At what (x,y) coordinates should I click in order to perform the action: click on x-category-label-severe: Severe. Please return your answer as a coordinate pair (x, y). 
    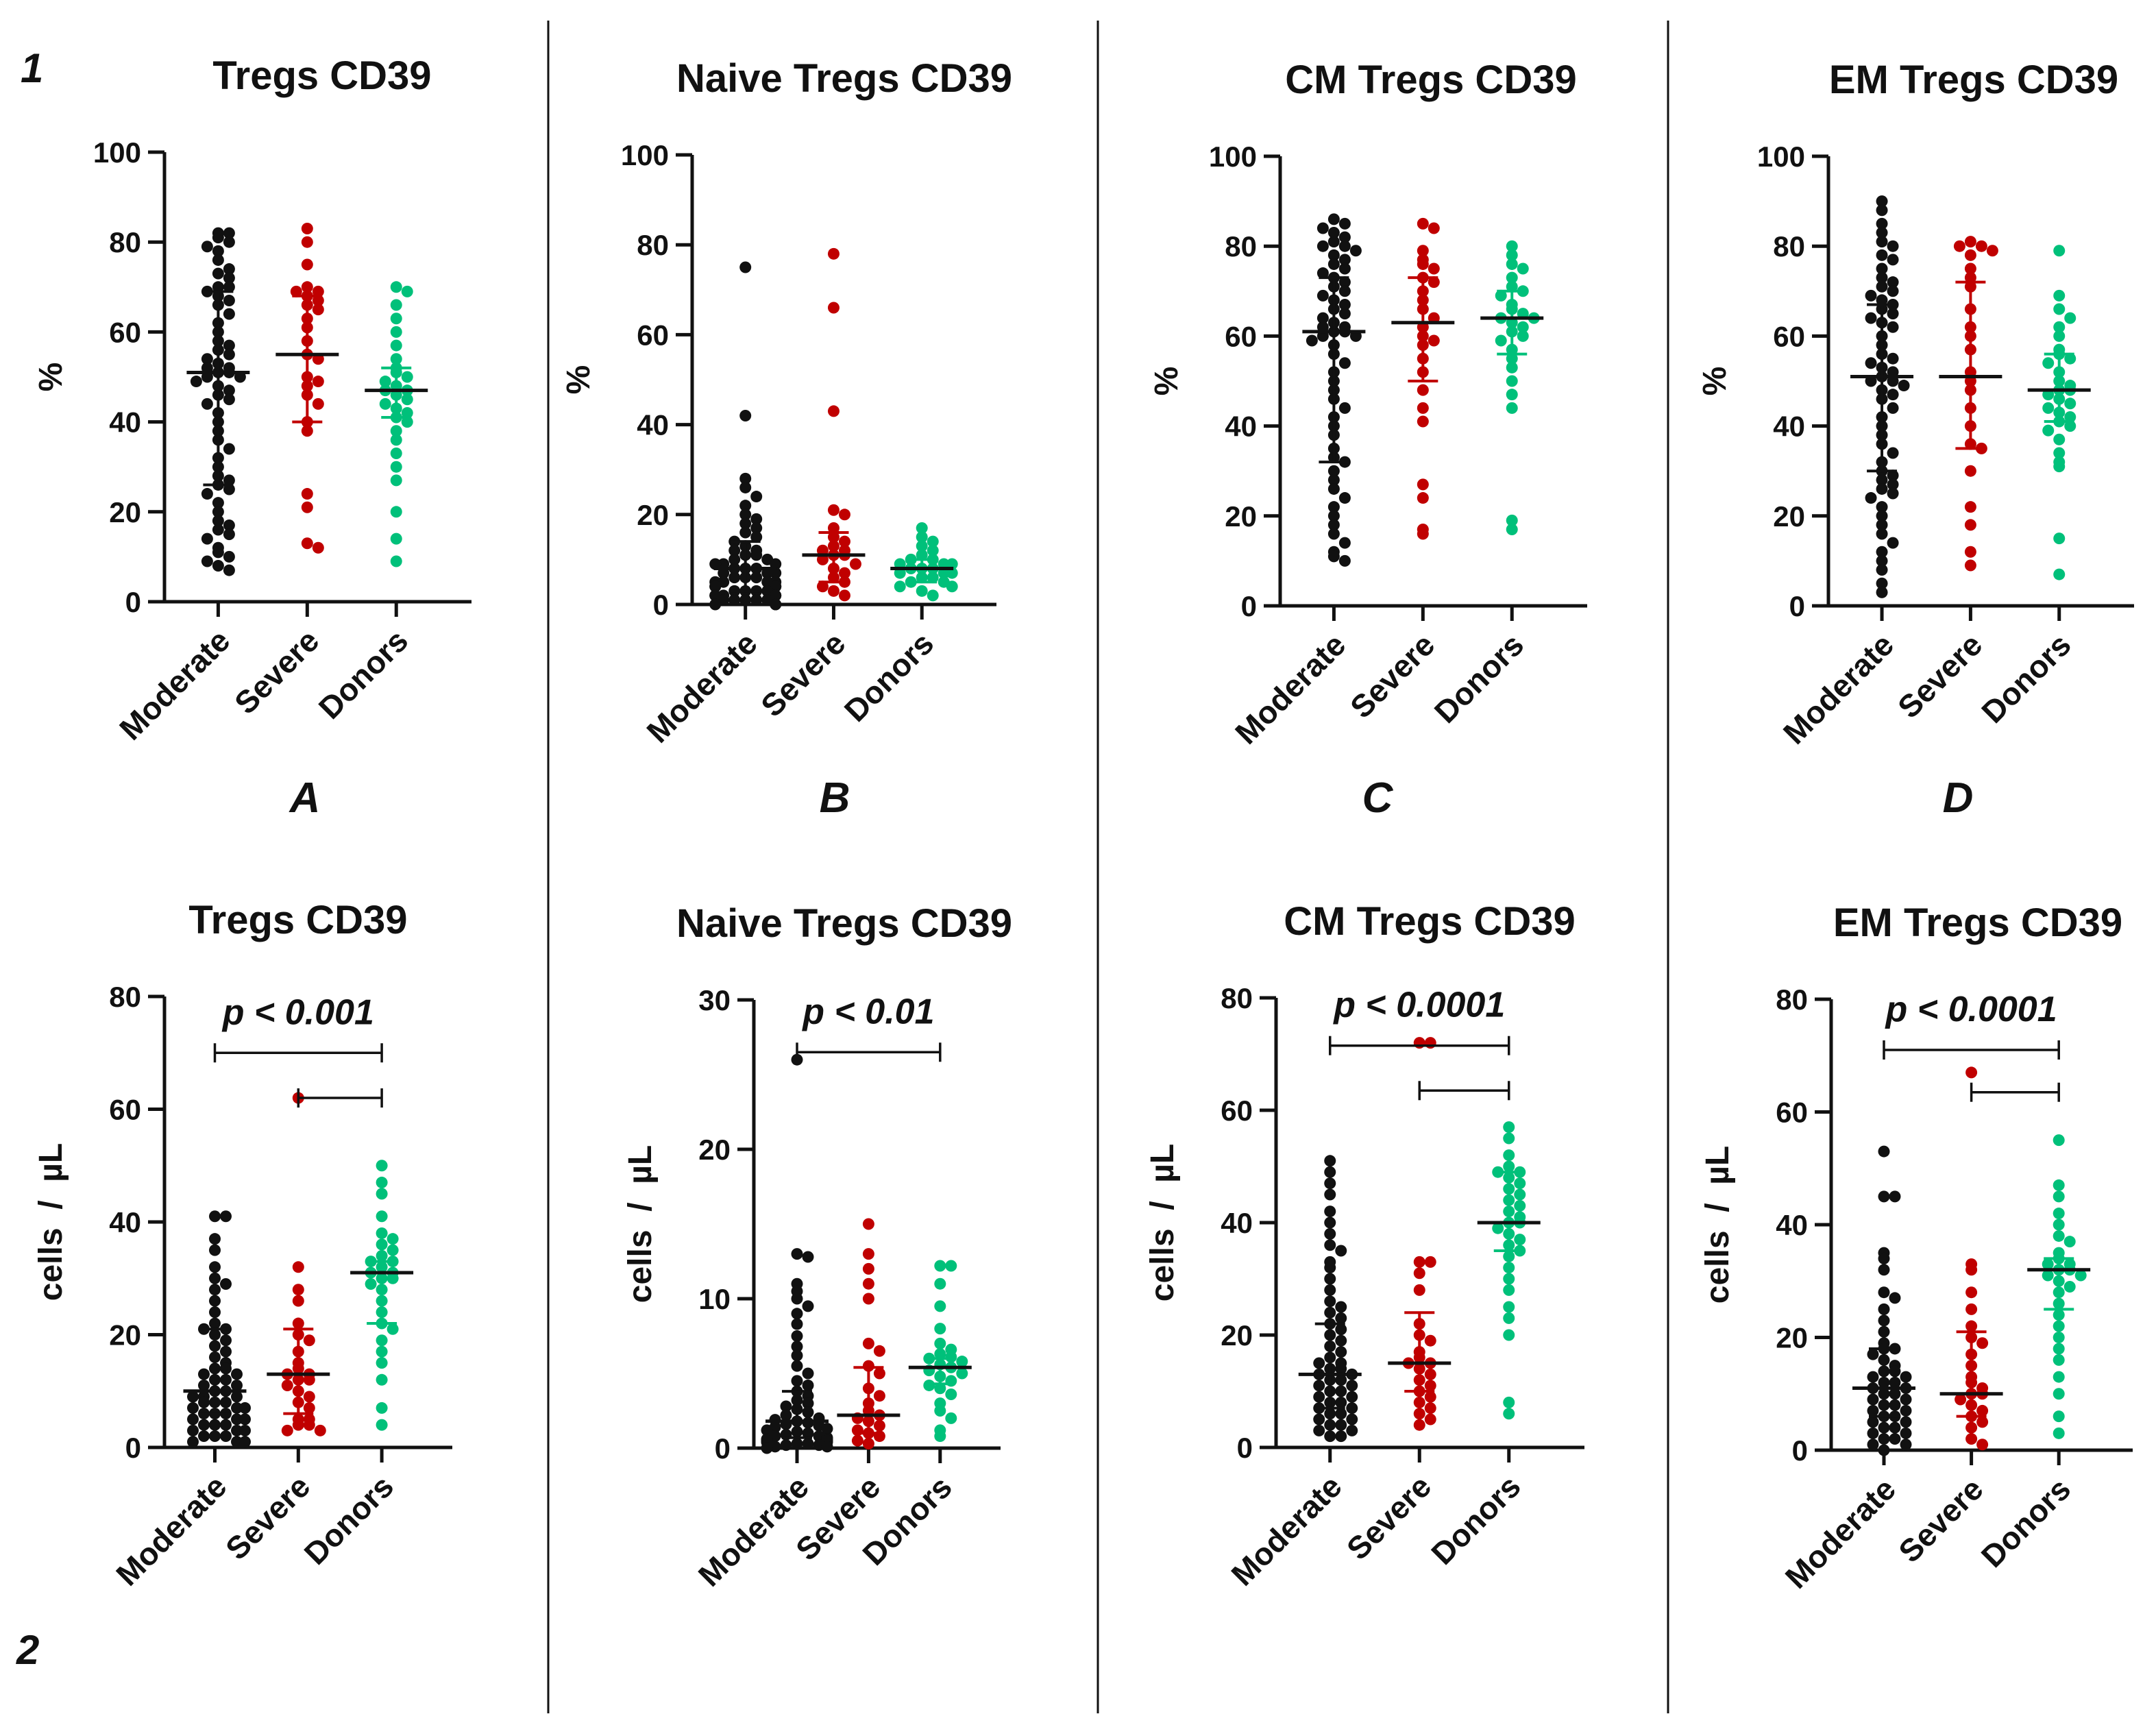
    Looking at the image, I should click on (803, 674).